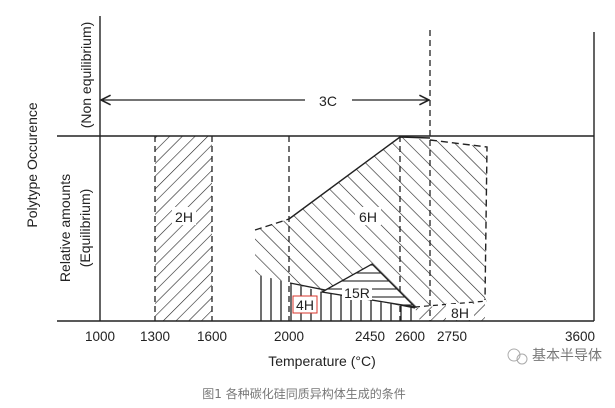  I want to click on x-axis-label: Temperature (°C), so click(322, 361).